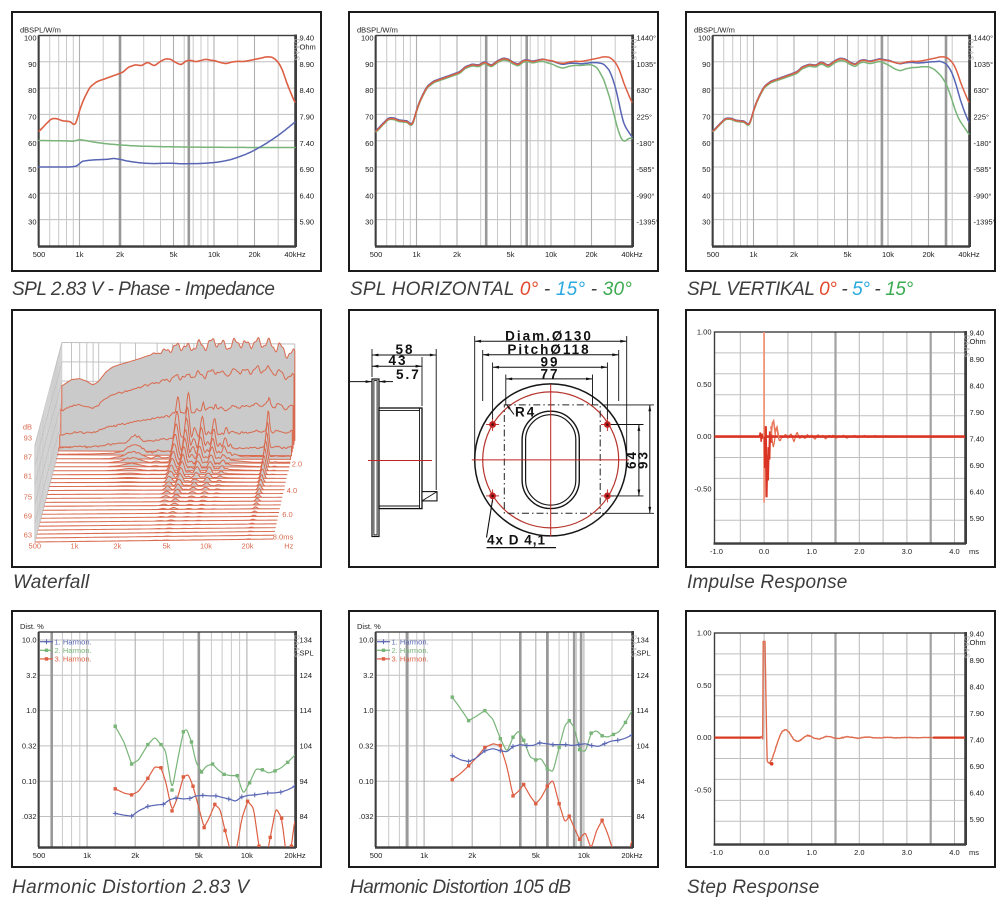 The image size is (1008, 907). What do you see at coordinates (716, 551) in the screenshot?
I see `svg-text: -1.0` at bounding box center [716, 551].